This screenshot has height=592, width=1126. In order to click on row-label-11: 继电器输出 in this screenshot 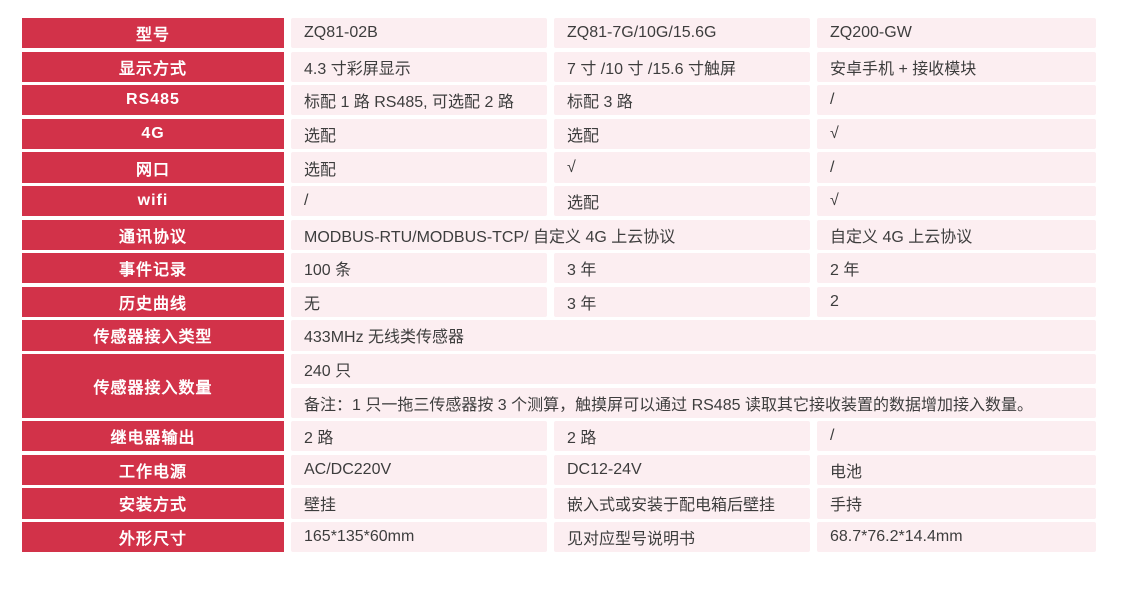, I will do `click(153, 436)`.